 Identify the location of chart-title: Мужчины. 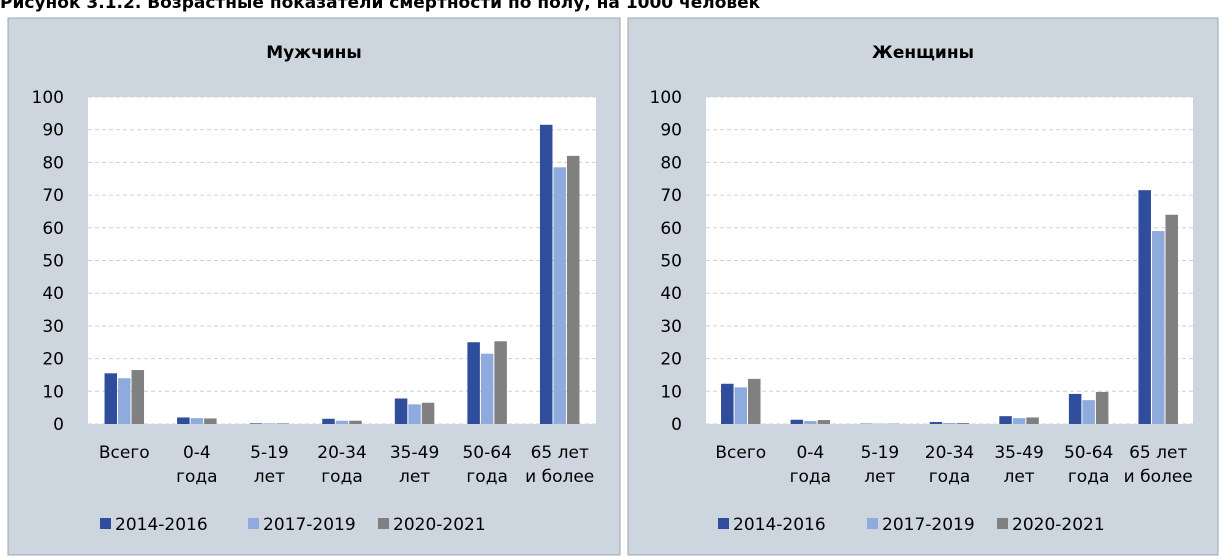
(314, 53).